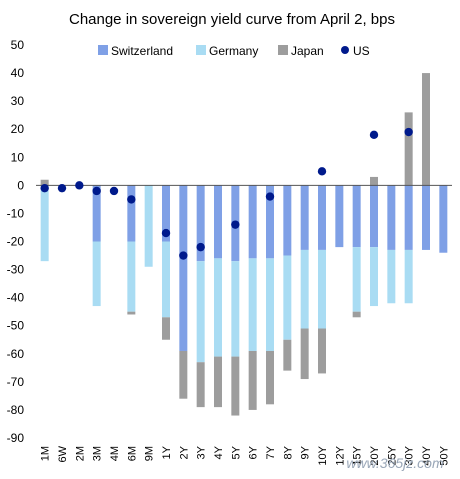  I want to click on legend-swatch-germany, so click(201, 50).